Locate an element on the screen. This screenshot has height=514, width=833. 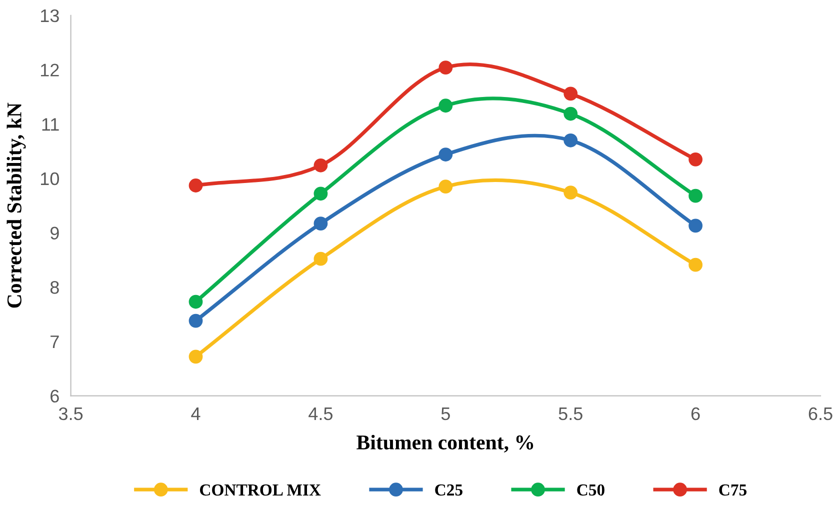
y-tick-label: 13 is located at coordinates (49, 15).